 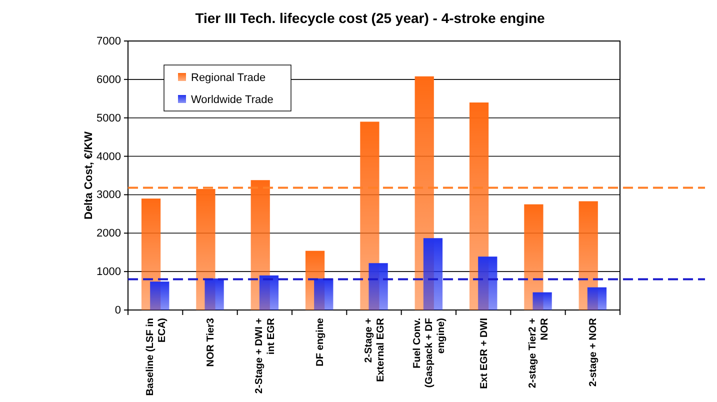 What do you see at coordinates (211, 342) in the screenshot?
I see `x-tick-label: NOR Tier3` at bounding box center [211, 342].